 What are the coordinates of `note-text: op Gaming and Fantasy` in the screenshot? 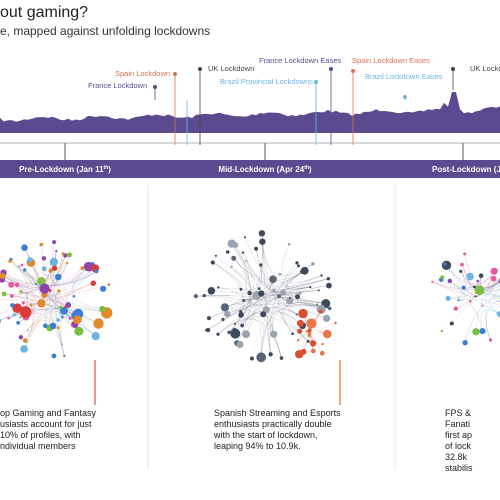 It's located at (48, 413).